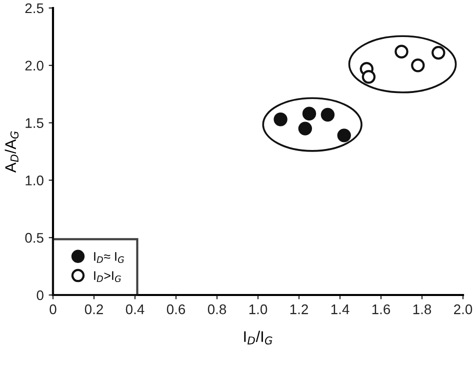 The image size is (474, 372). What do you see at coordinates (381, 309) in the screenshot?
I see `x-tick-label: 1.6` at bounding box center [381, 309].